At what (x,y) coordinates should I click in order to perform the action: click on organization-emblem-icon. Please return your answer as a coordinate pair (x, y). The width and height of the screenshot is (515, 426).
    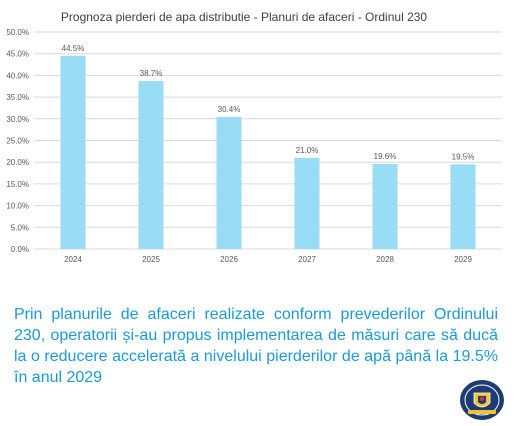
    Looking at the image, I should click on (482, 399).